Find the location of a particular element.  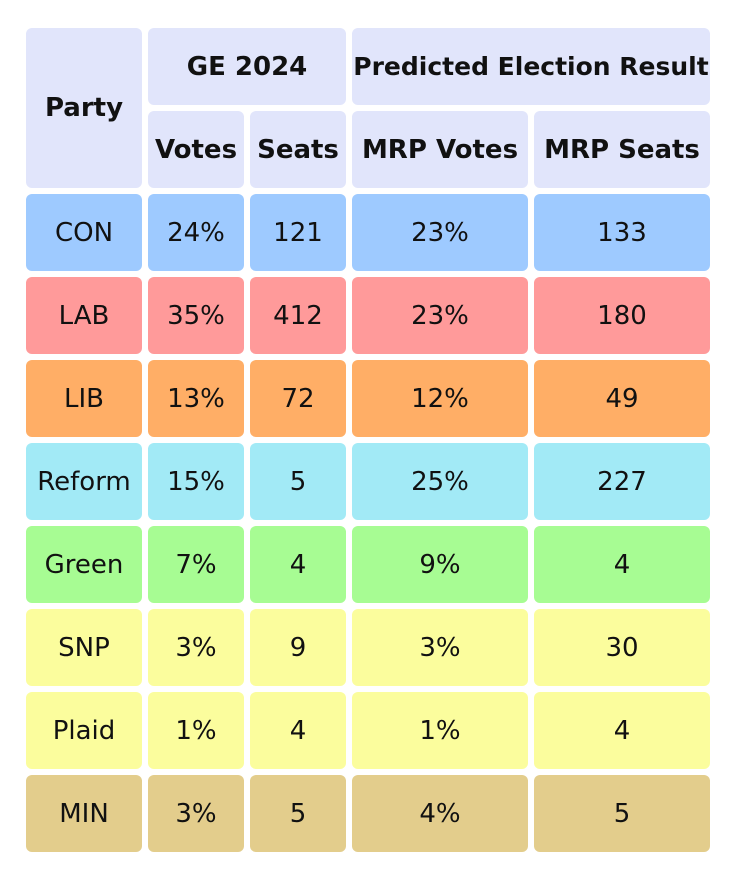

mrp-votes-cell: 12% is located at coordinates (440, 398).